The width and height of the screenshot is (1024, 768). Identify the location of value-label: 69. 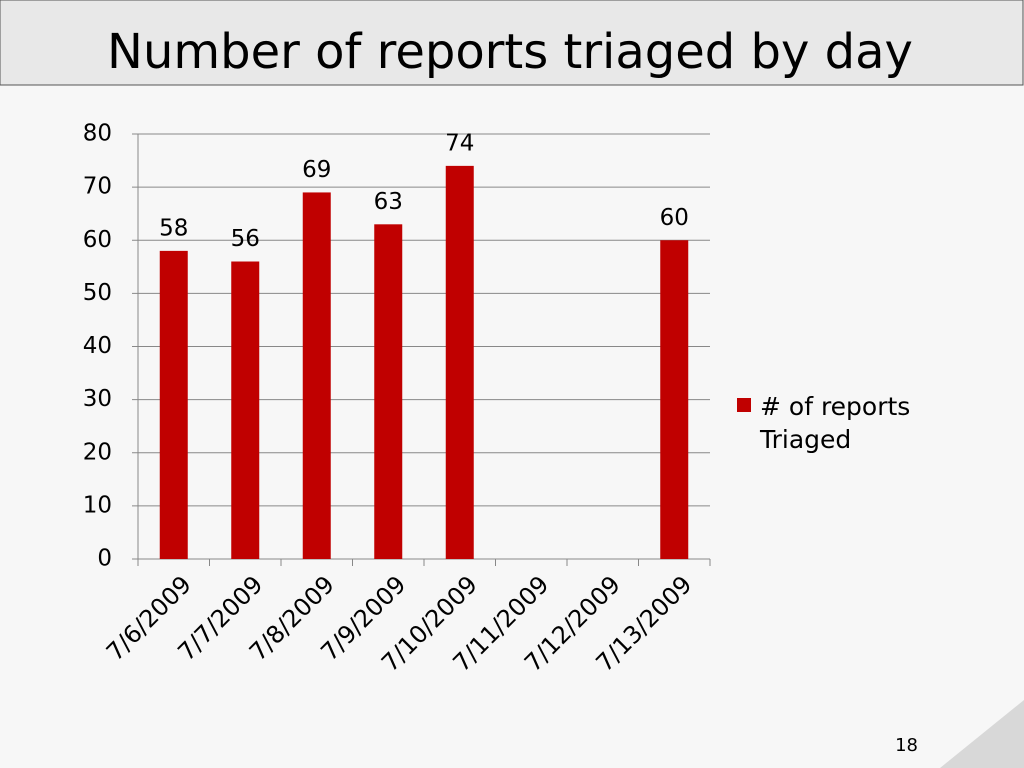
(316, 170).